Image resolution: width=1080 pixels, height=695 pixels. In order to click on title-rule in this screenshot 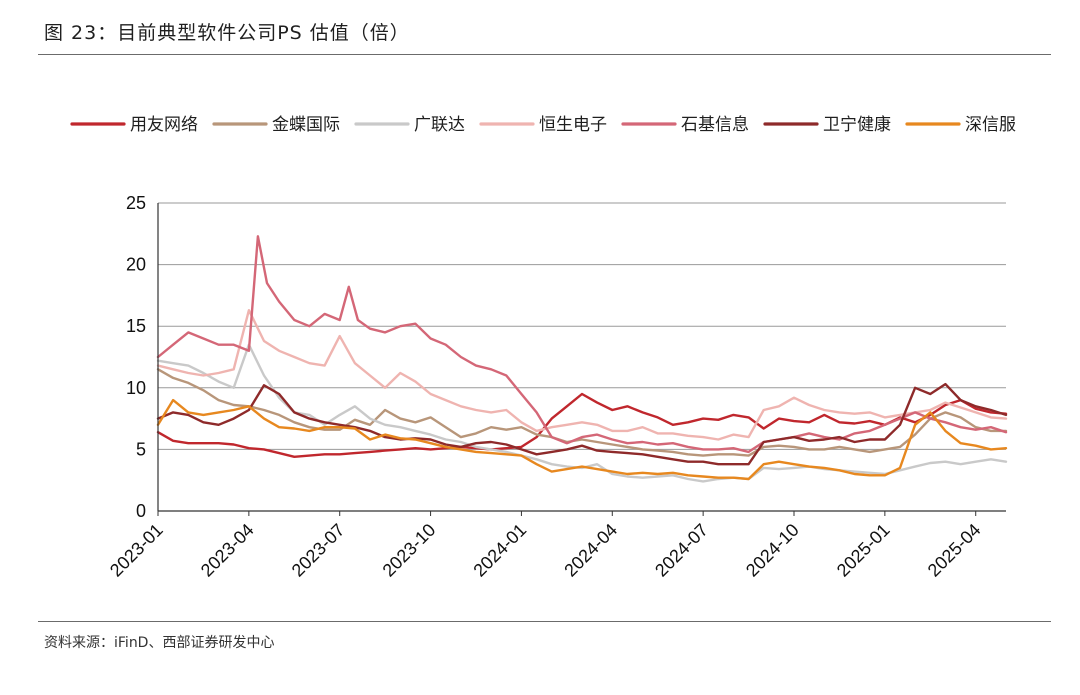, I will do `click(544, 54)`.